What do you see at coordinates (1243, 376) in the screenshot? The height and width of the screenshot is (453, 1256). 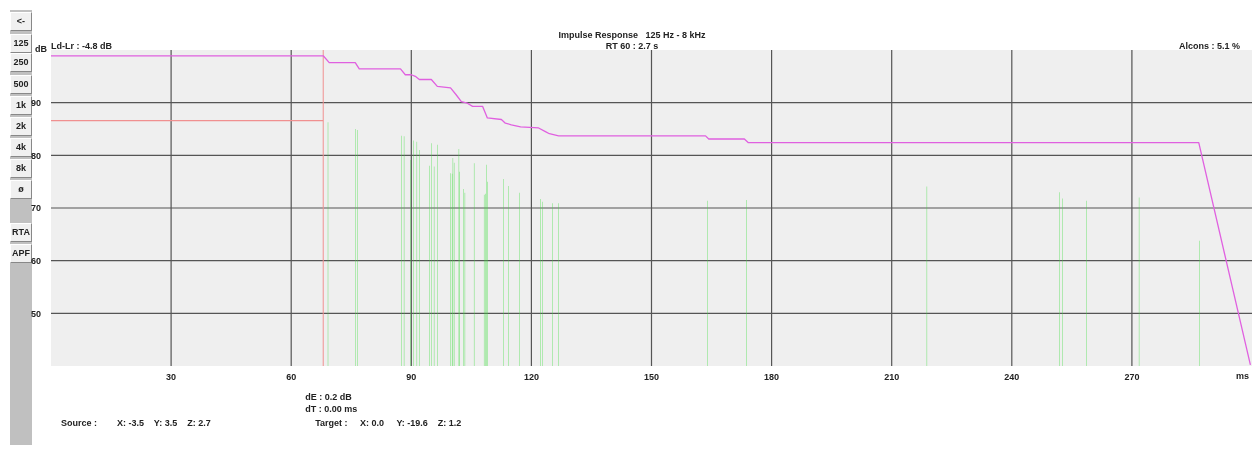 I see `x-axis-title: ms` at bounding box center [1243, 376].